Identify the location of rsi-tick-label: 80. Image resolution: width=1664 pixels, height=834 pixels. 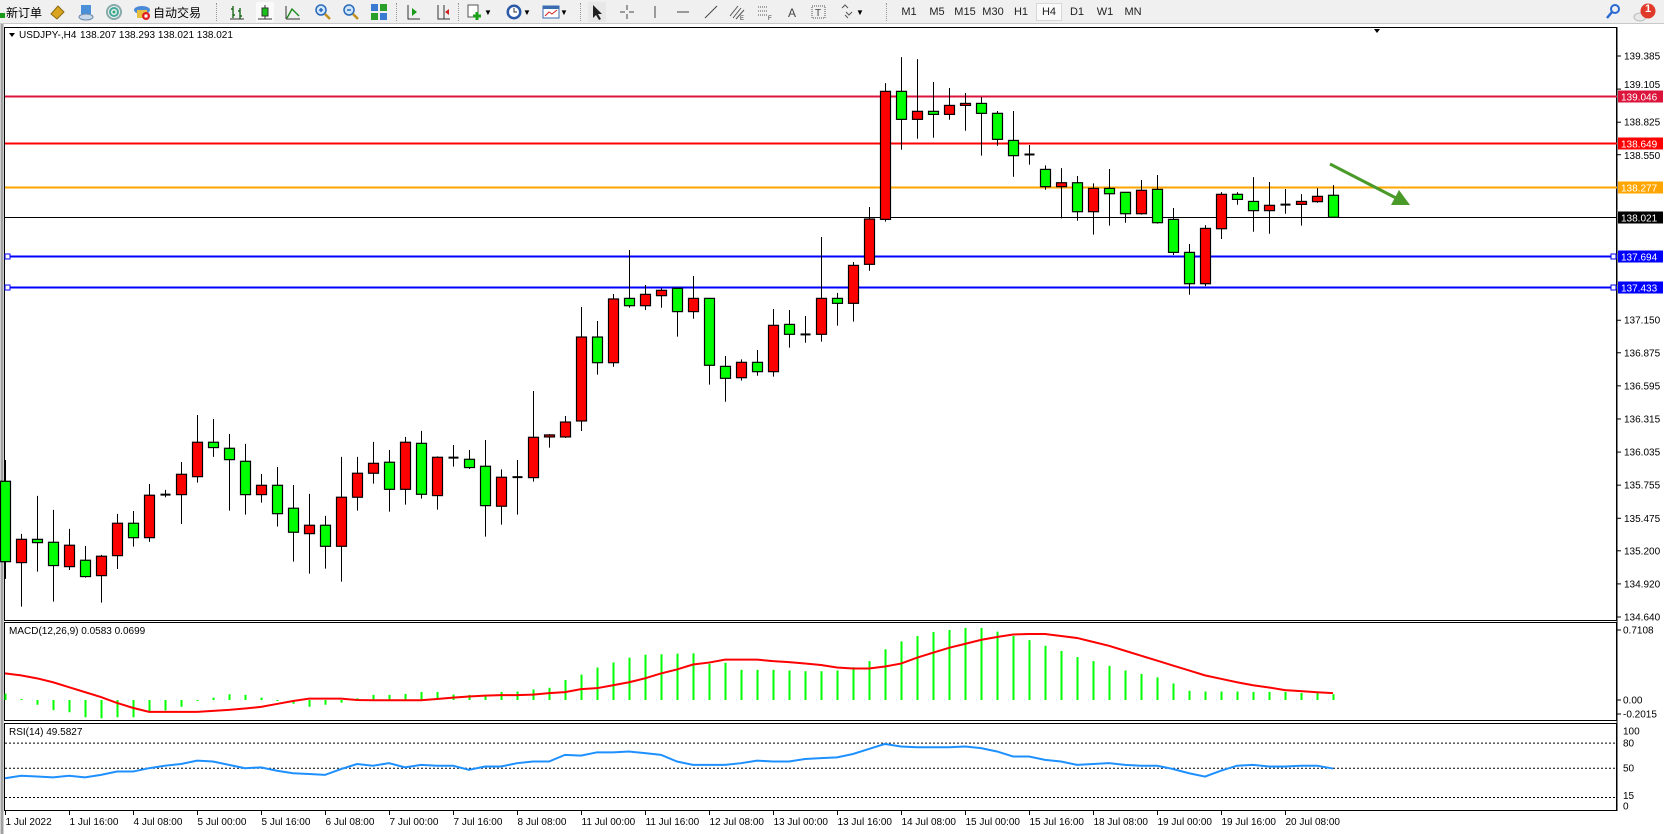
(1629, 744).